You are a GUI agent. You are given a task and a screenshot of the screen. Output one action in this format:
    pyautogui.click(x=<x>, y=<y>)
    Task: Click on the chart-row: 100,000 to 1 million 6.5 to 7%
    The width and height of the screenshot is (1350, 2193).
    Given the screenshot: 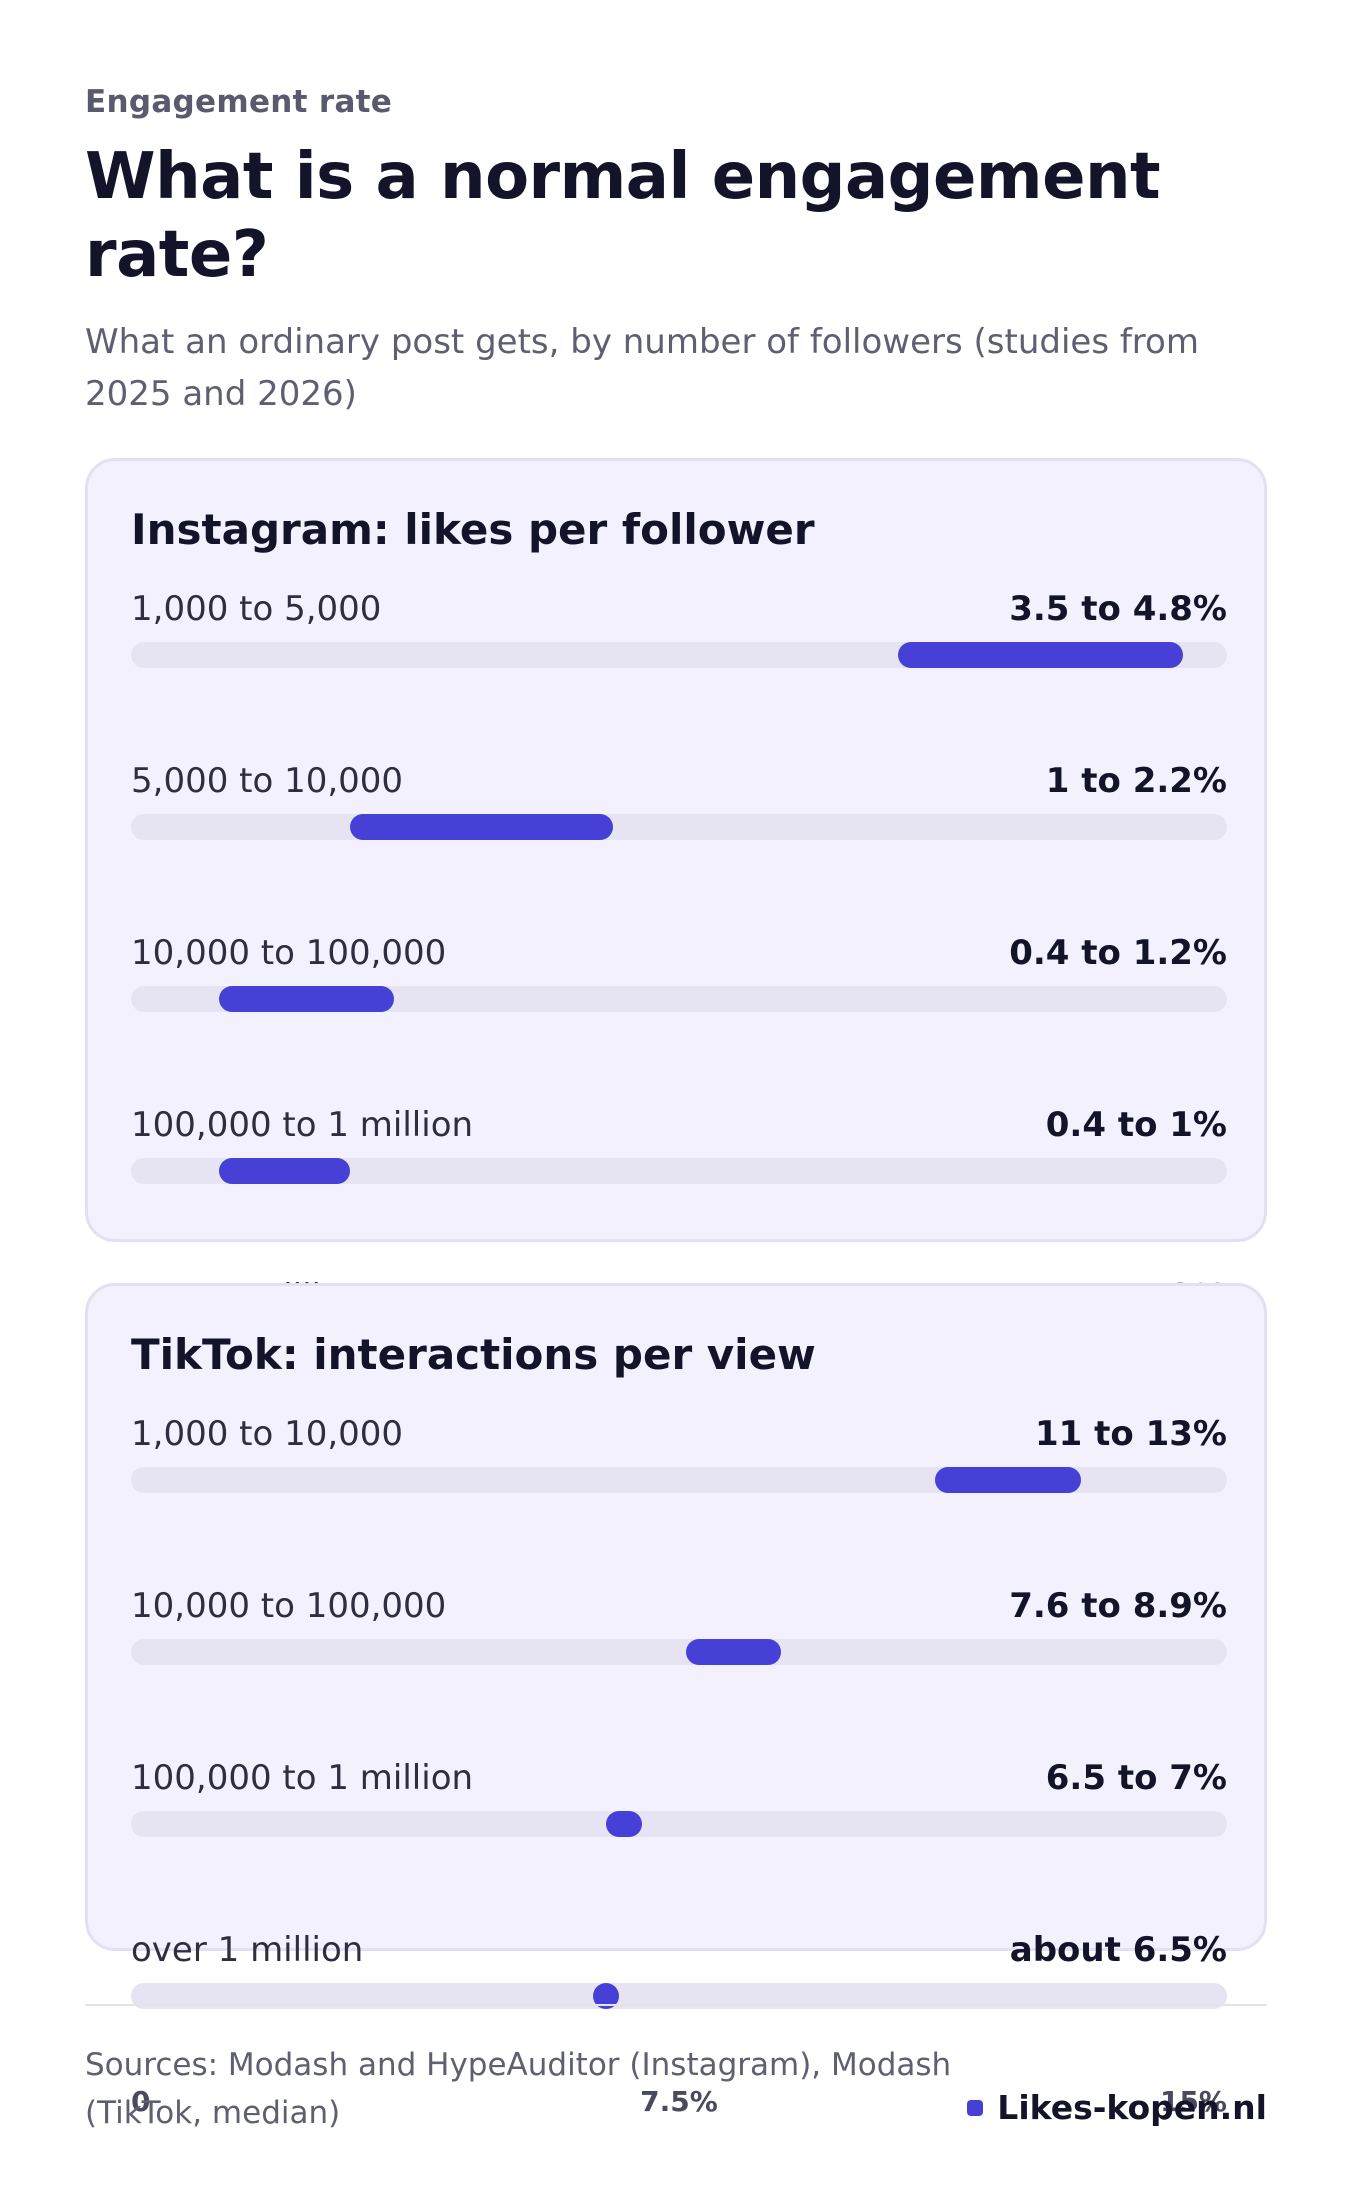 What is the action you would take?
    pyautogui.click(x=679, y=1808)
    